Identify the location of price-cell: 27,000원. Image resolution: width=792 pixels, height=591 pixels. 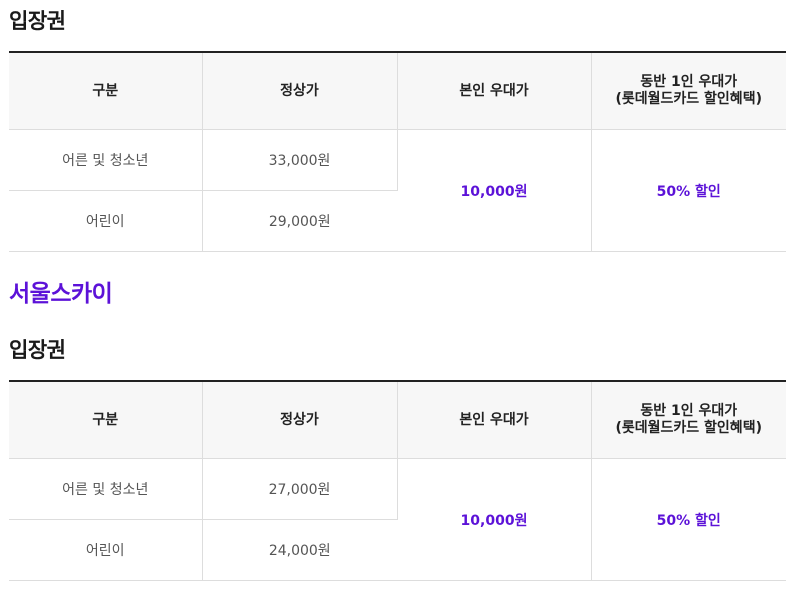
(300, 489).